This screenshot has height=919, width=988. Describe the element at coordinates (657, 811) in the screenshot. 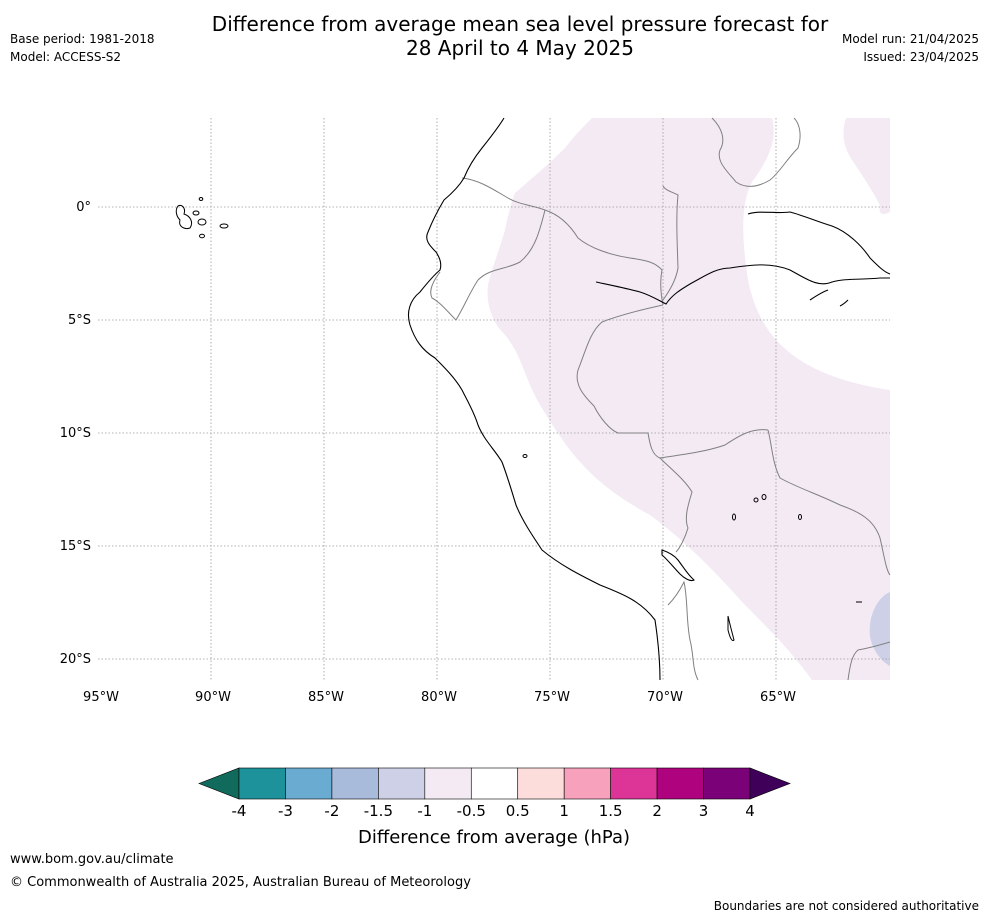

I see `colorbar-tick-label: 2` at that location.